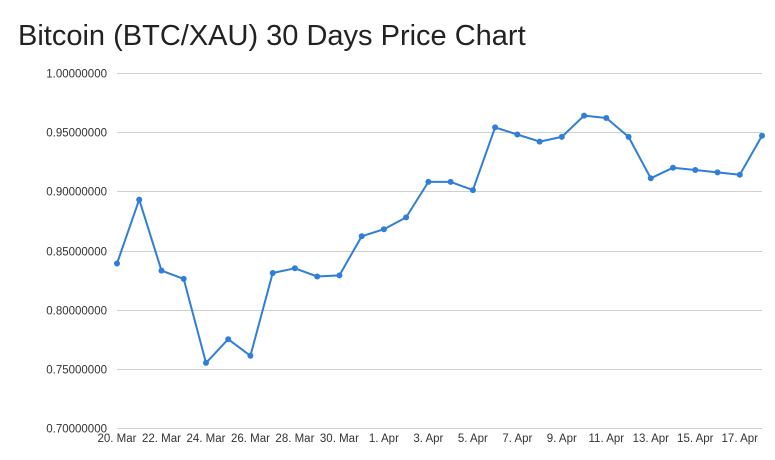 This screenshot has height=460, width=775. What do you see at coordinates (76, 193) in the screenshot?
I see `y-tick-label: 0.90000000` at bounding box center [76, 193].